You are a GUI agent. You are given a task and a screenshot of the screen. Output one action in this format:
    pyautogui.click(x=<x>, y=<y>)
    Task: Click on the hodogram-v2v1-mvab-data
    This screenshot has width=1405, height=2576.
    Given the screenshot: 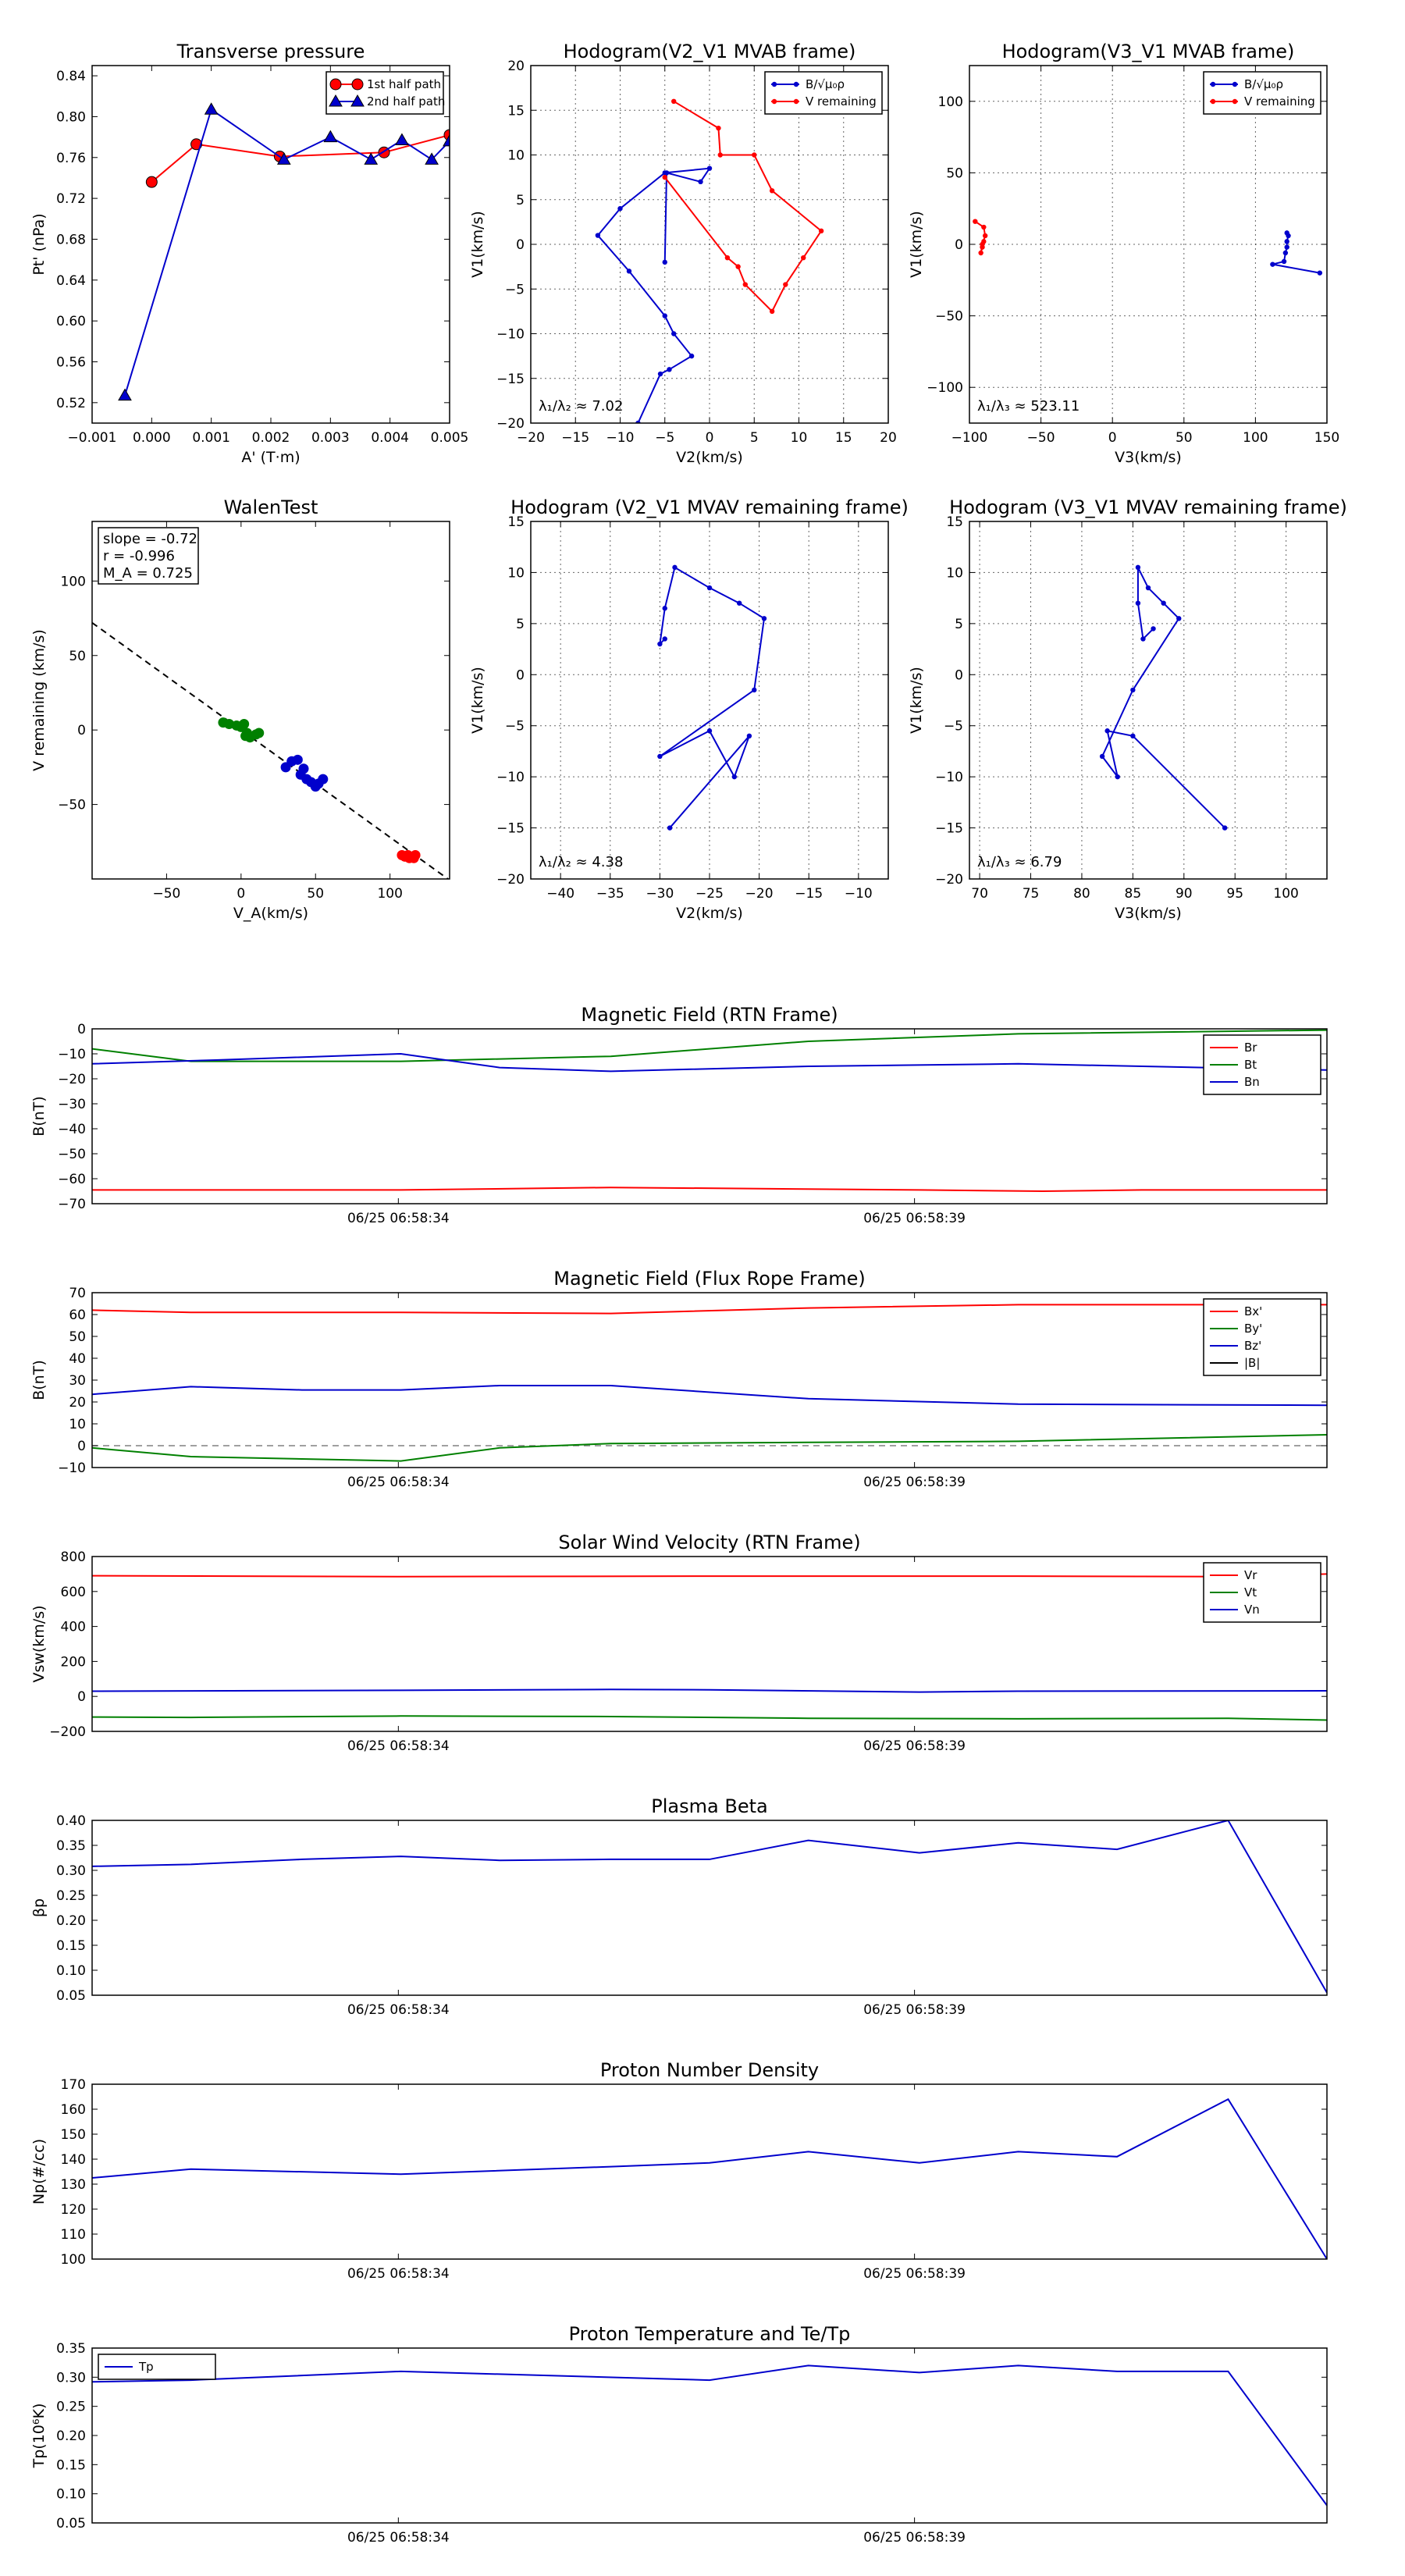 What is the action you would take?
    pyautogui.click(x=710, y=260)
    